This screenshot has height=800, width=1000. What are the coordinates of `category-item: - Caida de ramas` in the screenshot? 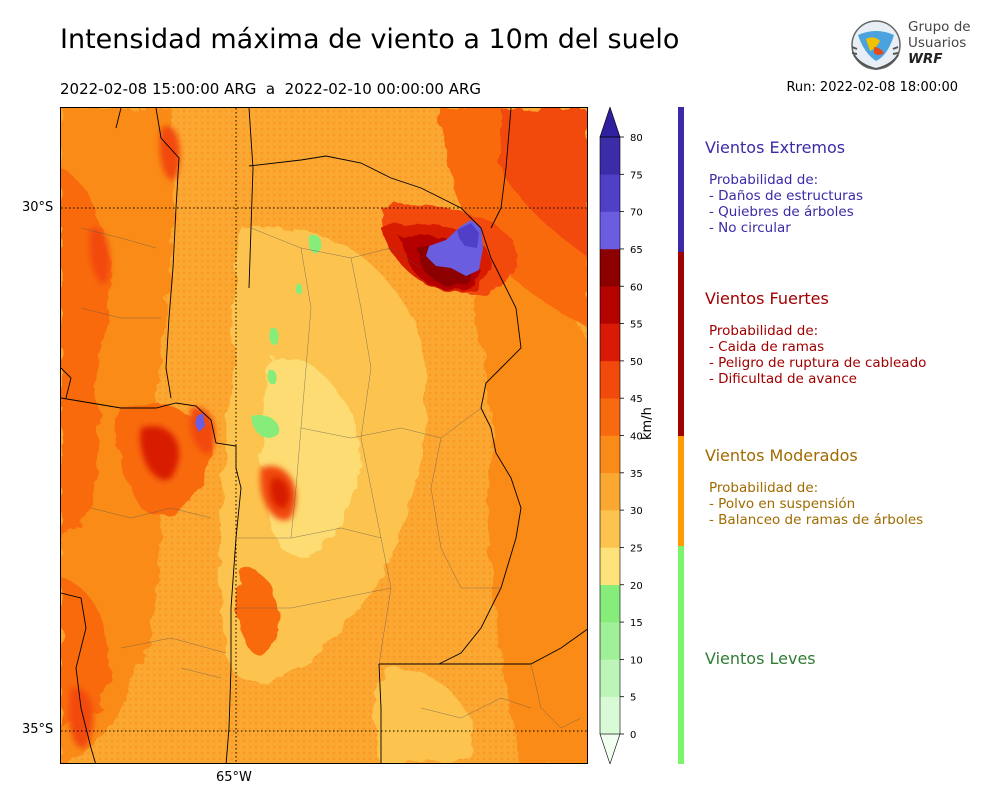 It's located at (767, 347).